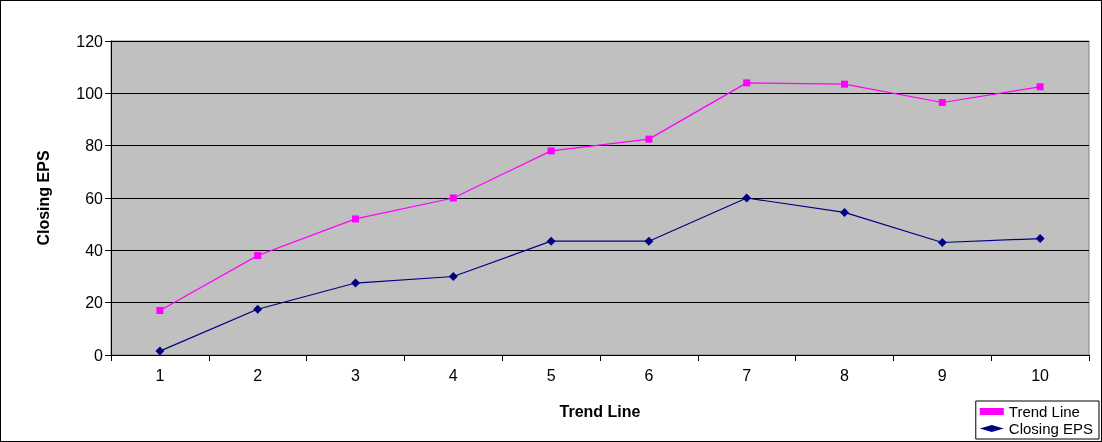  What do you see at coordinates (600, 411) in the screenshot?
I see `x-axis-title: Trend Line` at bounding box center [600, 411].